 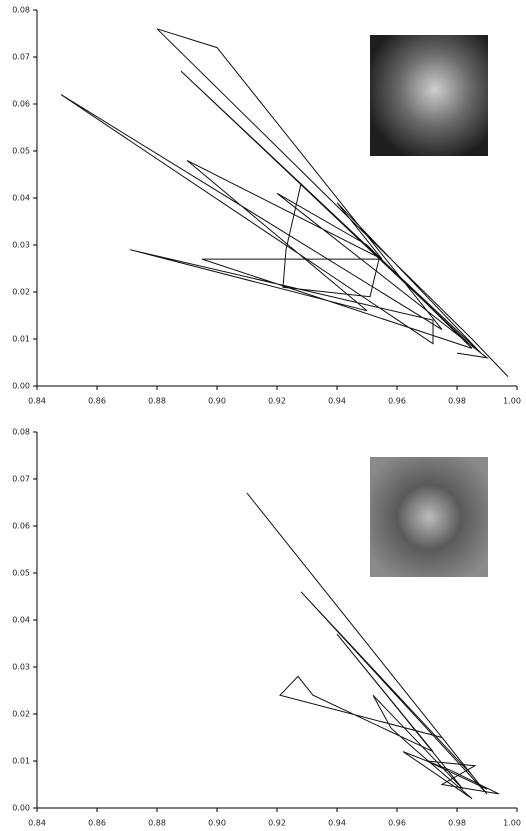 What do you see at coordinates (429, 95) in the screenshot?
I see `lena-image` at bounding box center [429, 95].